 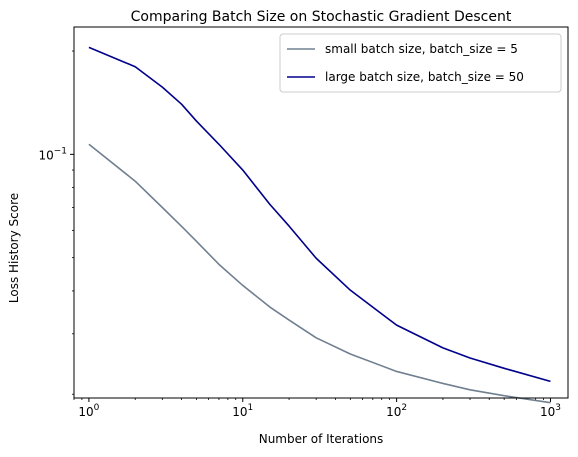 I want to click on x-tick-label: 10⁰, so click(x=88, y=411).